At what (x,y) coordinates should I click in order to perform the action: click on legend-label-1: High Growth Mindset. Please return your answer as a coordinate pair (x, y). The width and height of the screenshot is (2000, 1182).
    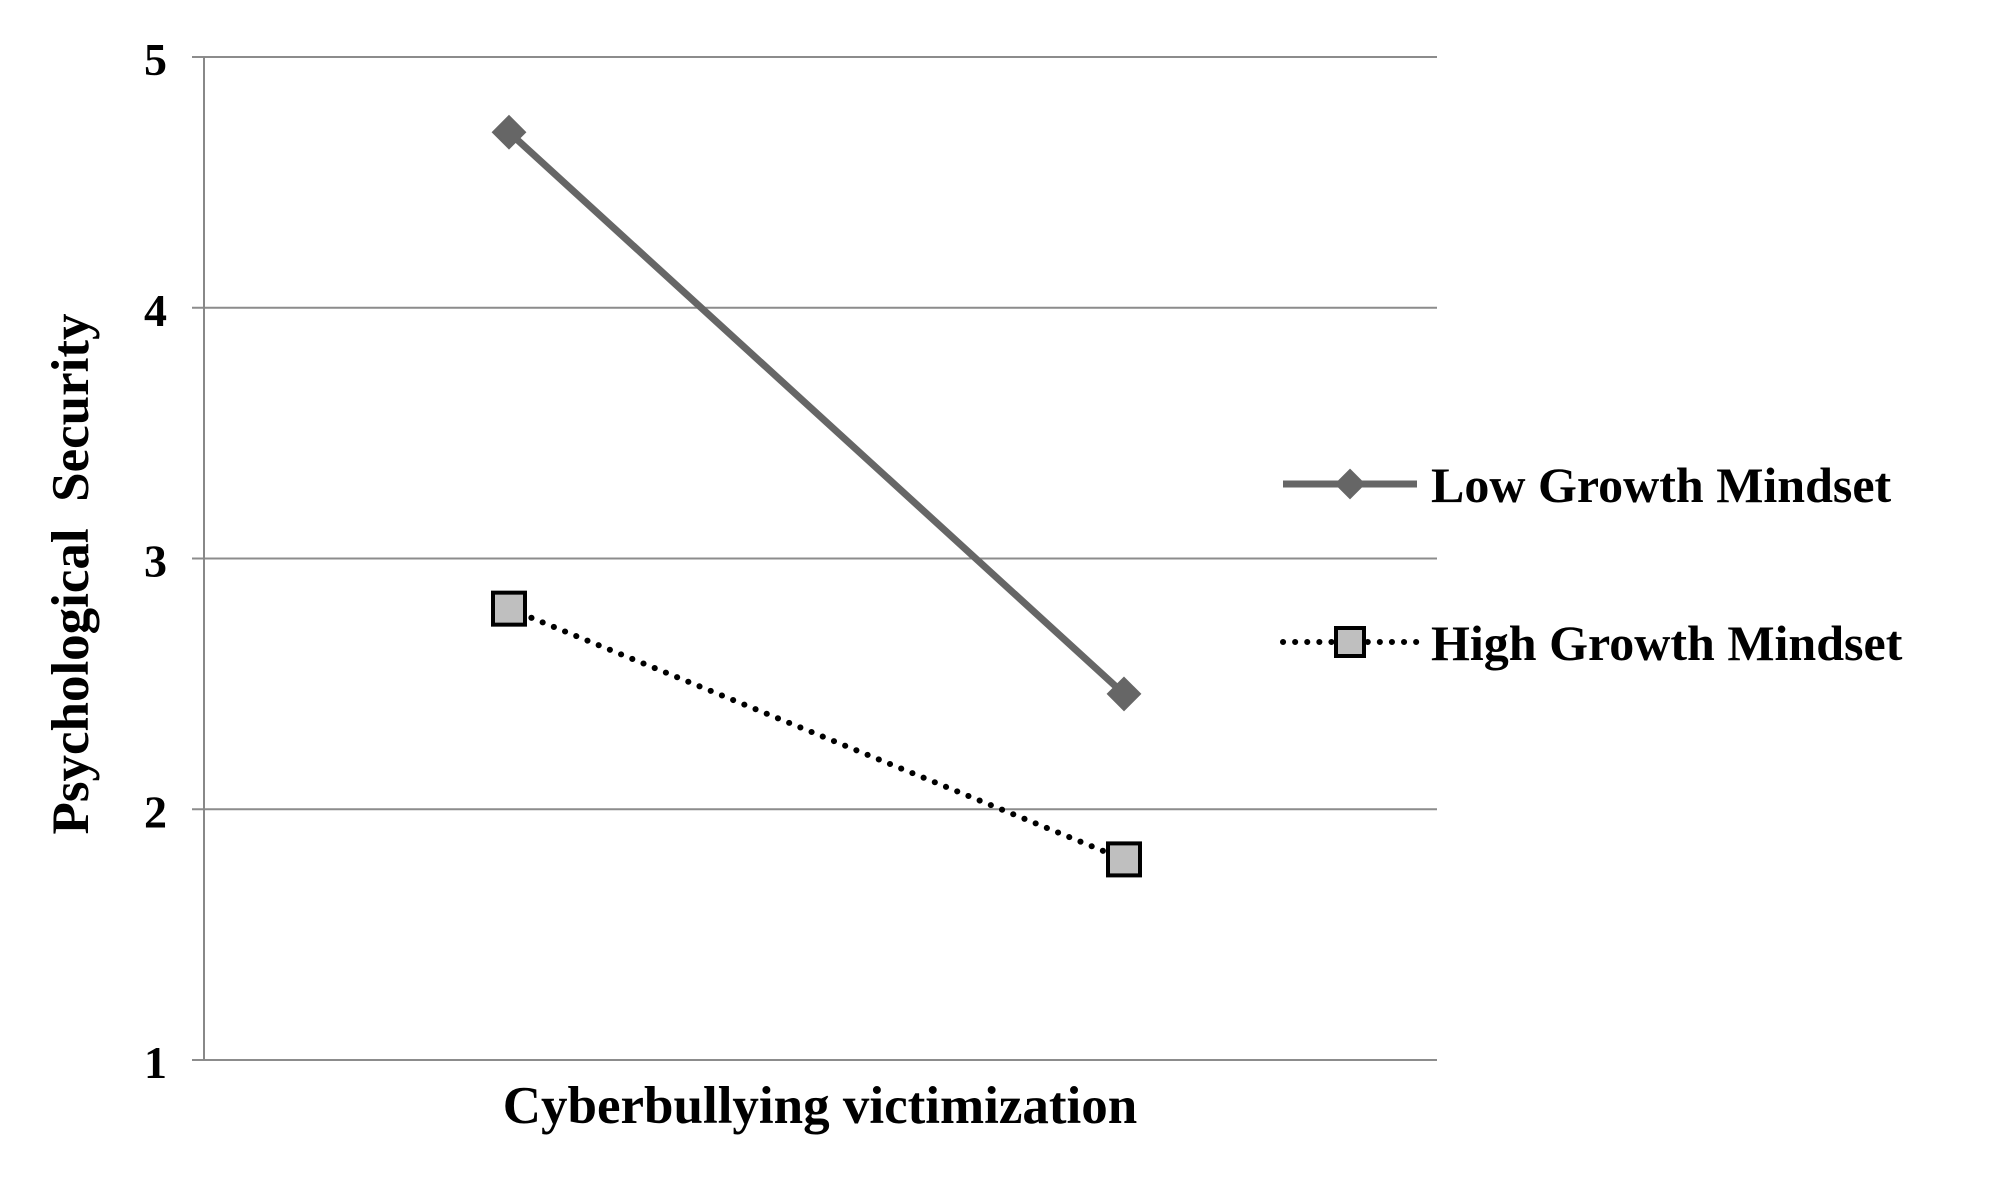
    Looking at the image, I should click on (1667, 643).